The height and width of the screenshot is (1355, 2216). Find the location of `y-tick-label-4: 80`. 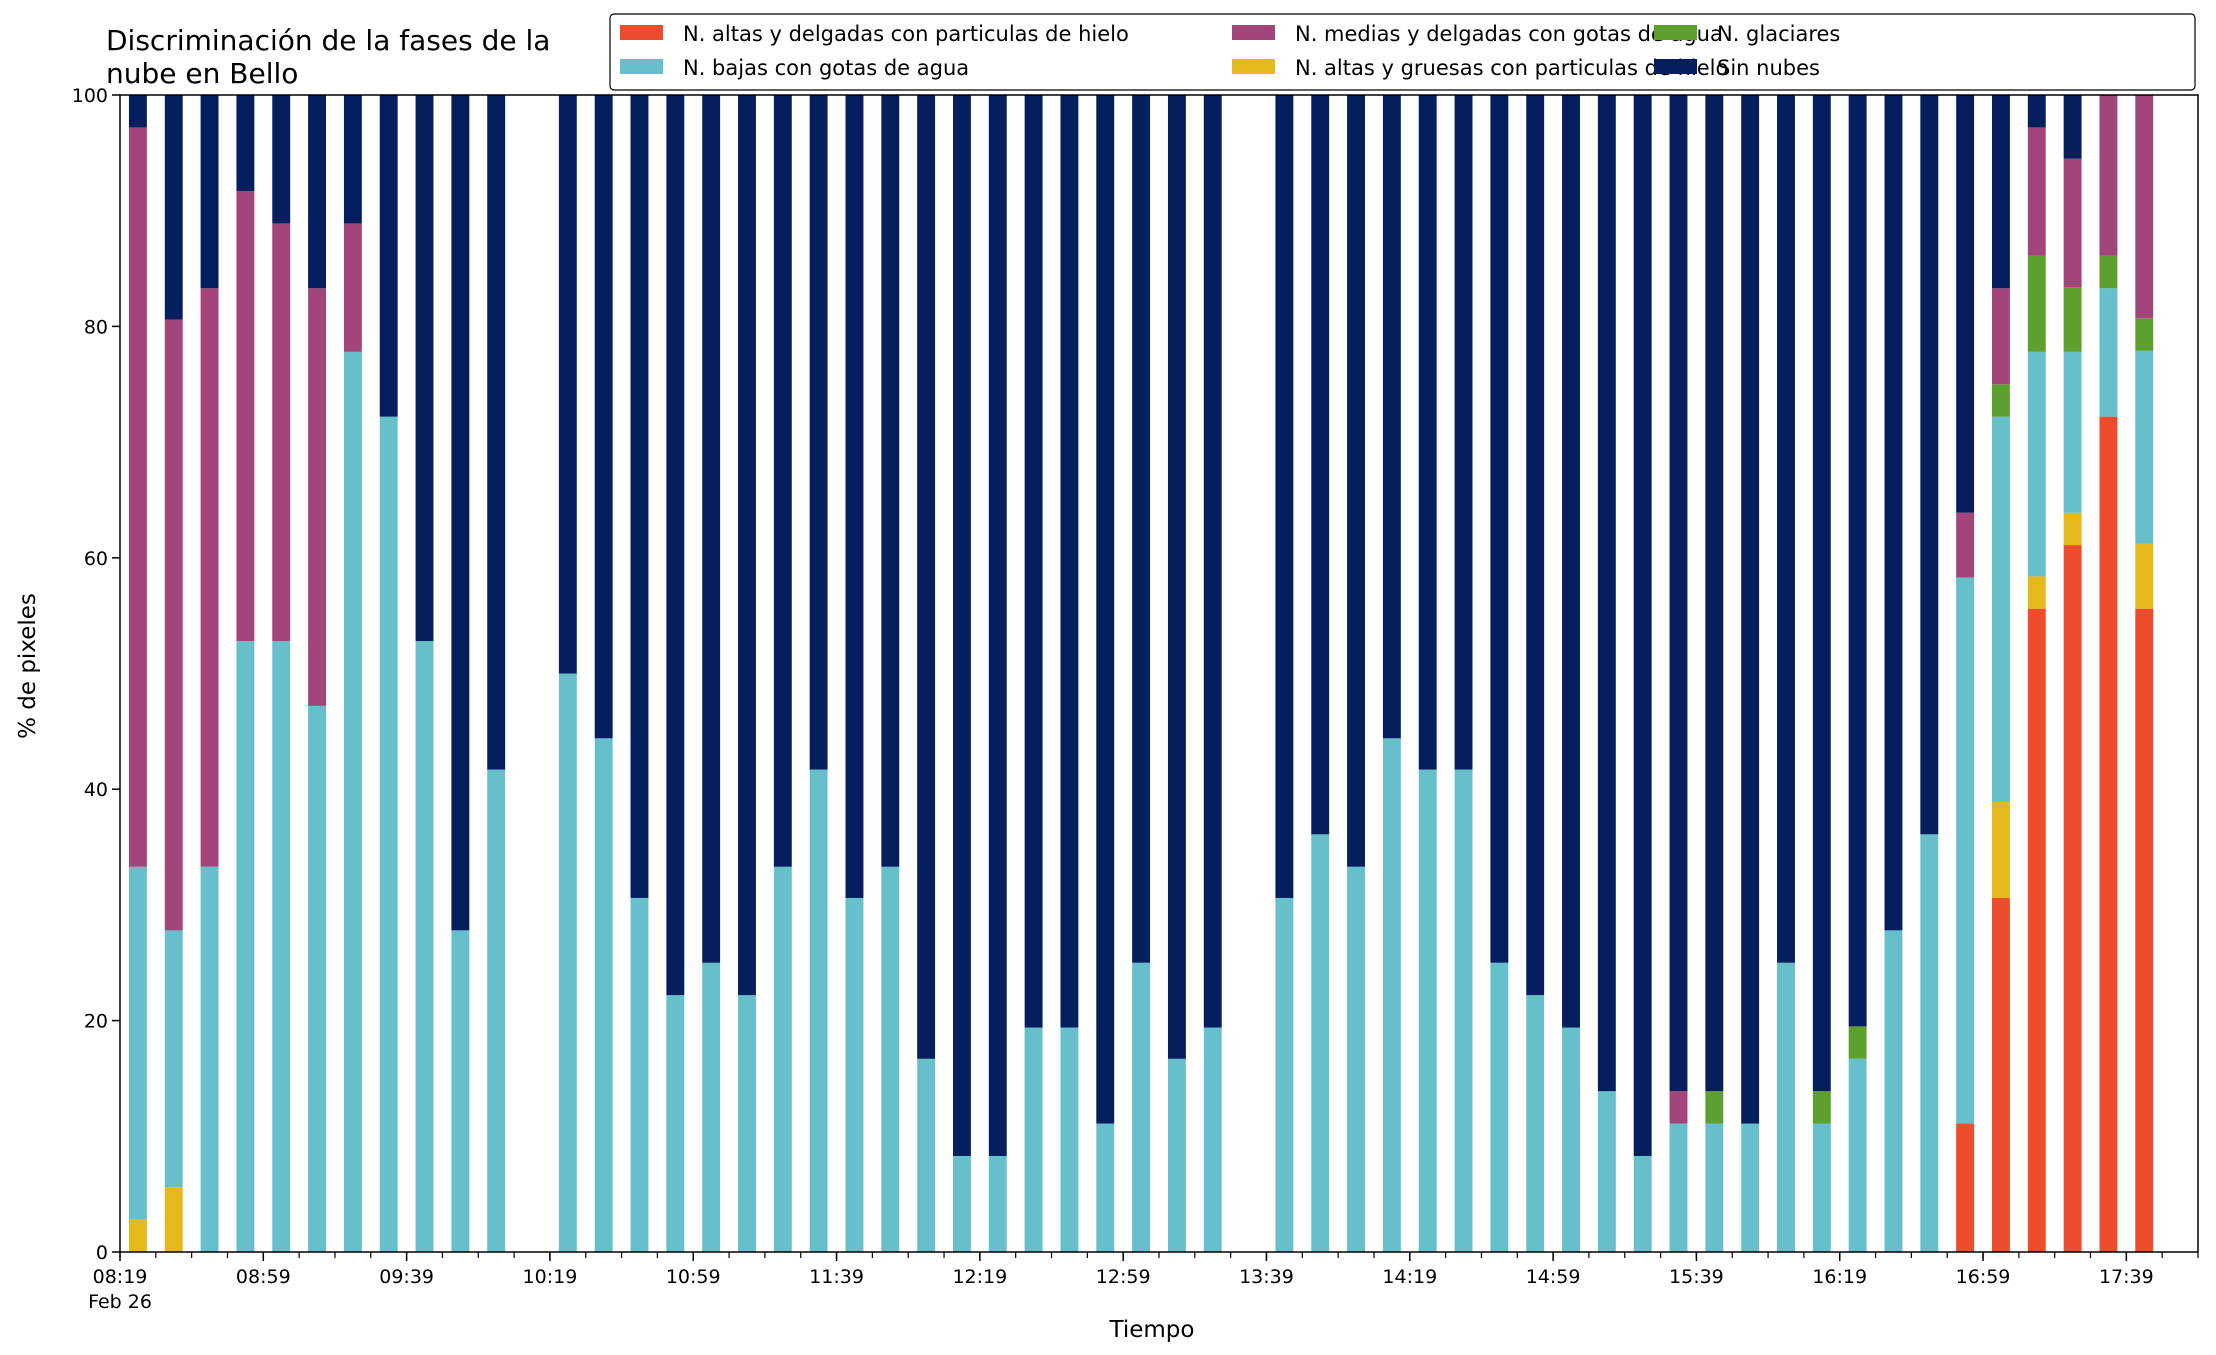

y-tick-label-4: 80 is located at coordinates (96, 327).